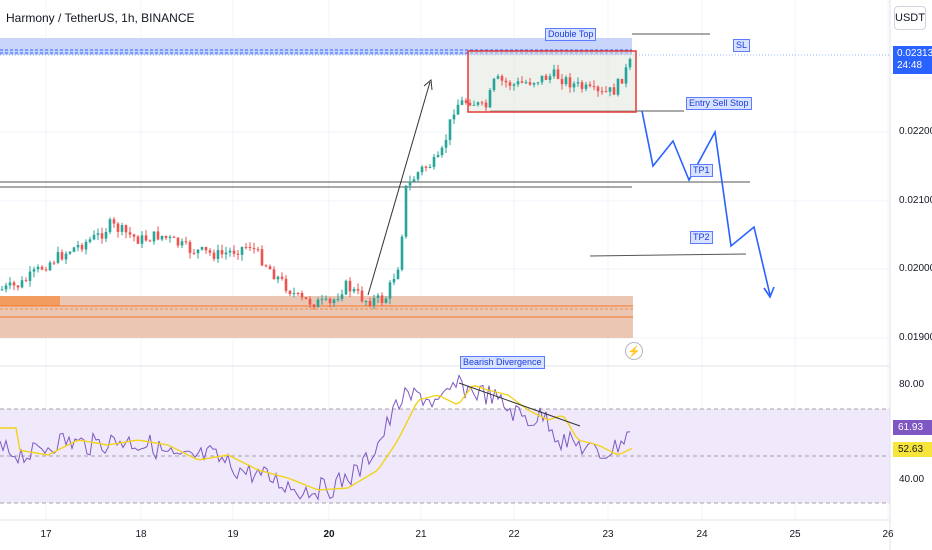  Describe the element at coordinates (329, 534) in the screenshot. I see `date-tick: 20` at that location.